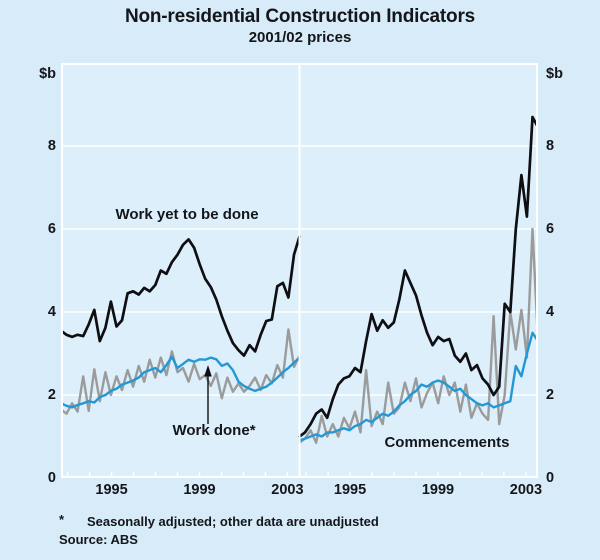  What do you see at coordinates (550, 229) in the screenshot?
I see `y-tick-label-right-6: 6` at bounding box center [550, 229].